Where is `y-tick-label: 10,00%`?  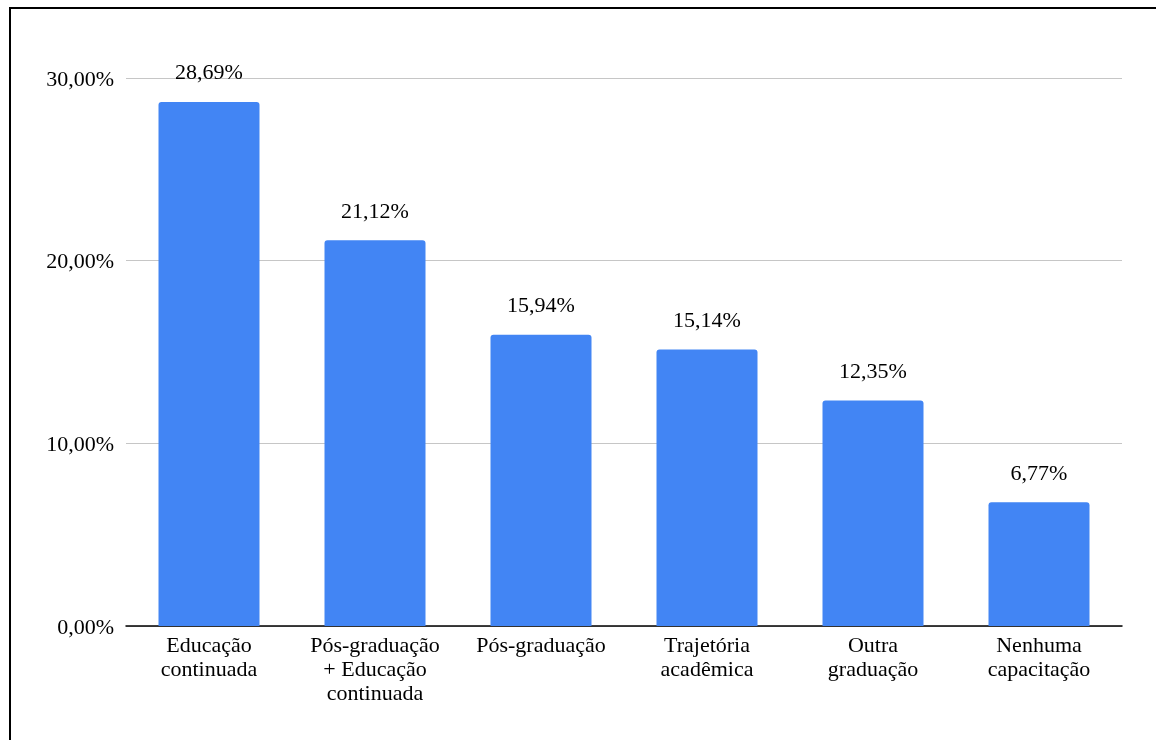
y-tick-label: 10,00% is located at coordinates (80, 443).